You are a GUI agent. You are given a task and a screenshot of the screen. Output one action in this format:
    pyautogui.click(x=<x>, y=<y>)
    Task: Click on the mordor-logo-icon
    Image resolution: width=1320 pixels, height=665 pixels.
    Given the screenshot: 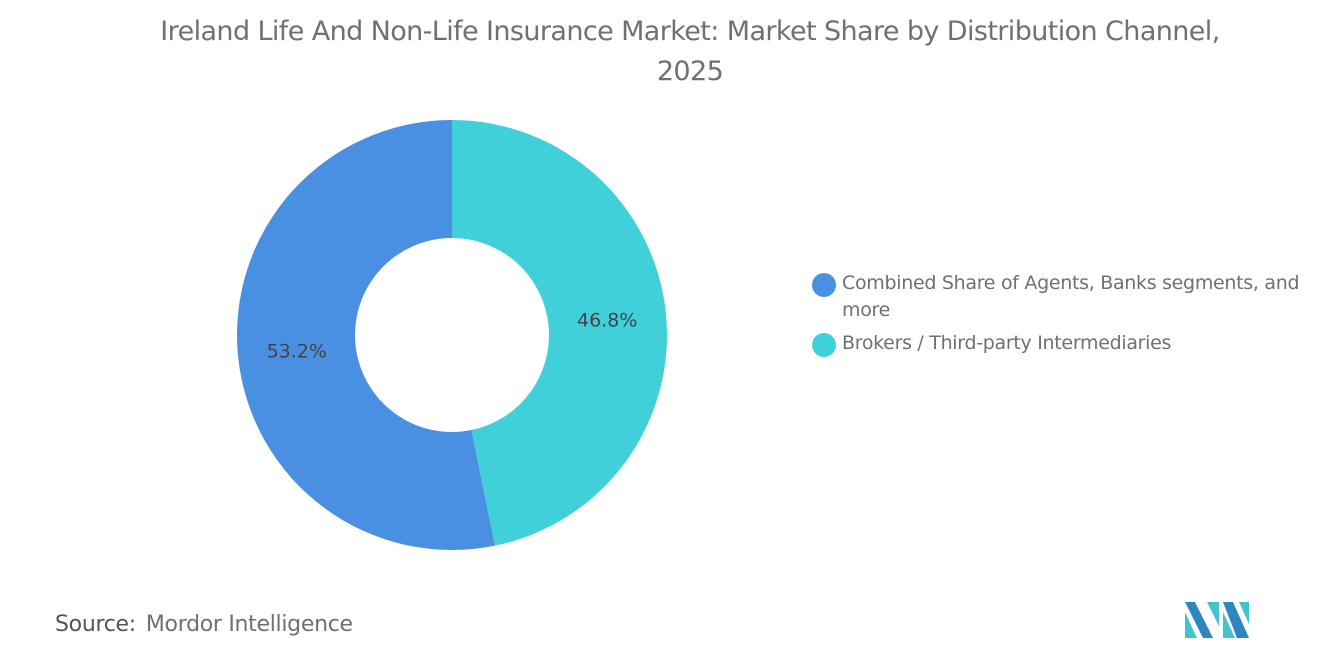 What is the action you would take?
    pyautogui.click(x=1217, y=620)
    